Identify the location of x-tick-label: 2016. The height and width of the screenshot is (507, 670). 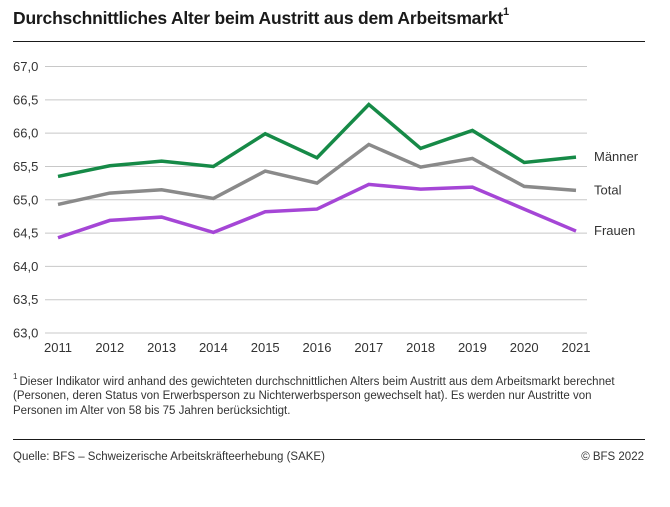
(317, 347).